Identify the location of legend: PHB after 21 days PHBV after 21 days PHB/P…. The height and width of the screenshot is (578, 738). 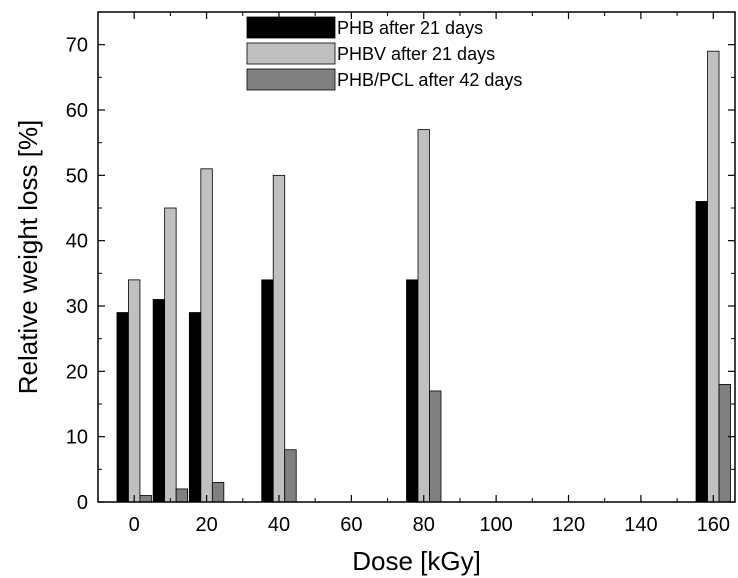
(384, 53).